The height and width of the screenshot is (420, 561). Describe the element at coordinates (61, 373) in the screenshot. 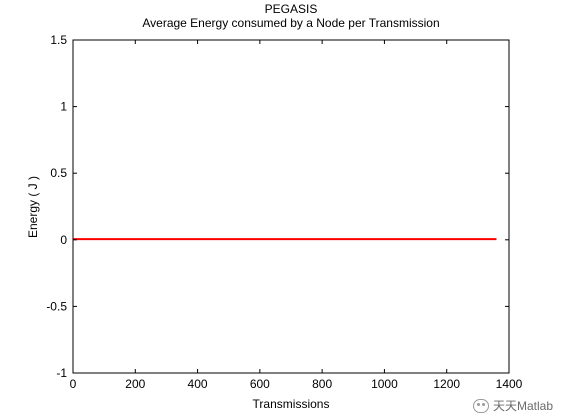

I see `y-tick-label: -1` at that location.